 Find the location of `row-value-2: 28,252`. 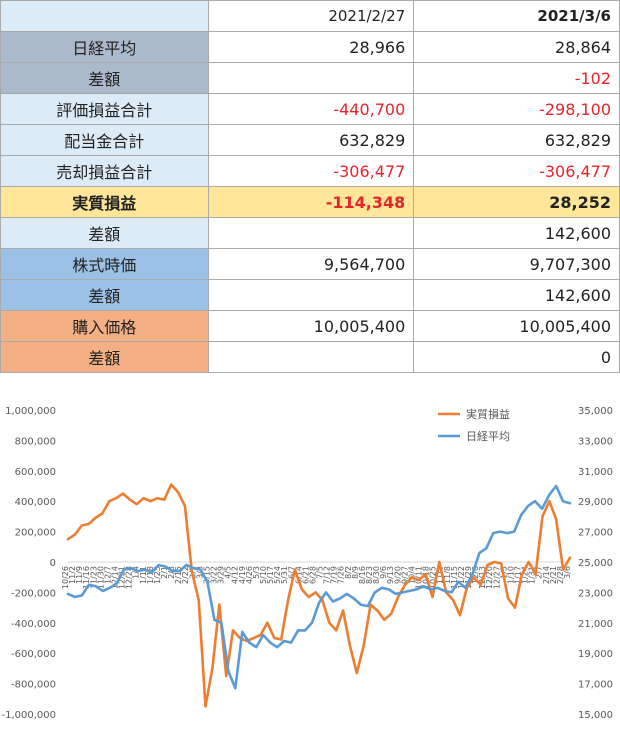

row-value-2: 28,252 is located at coordinates (516, 202).